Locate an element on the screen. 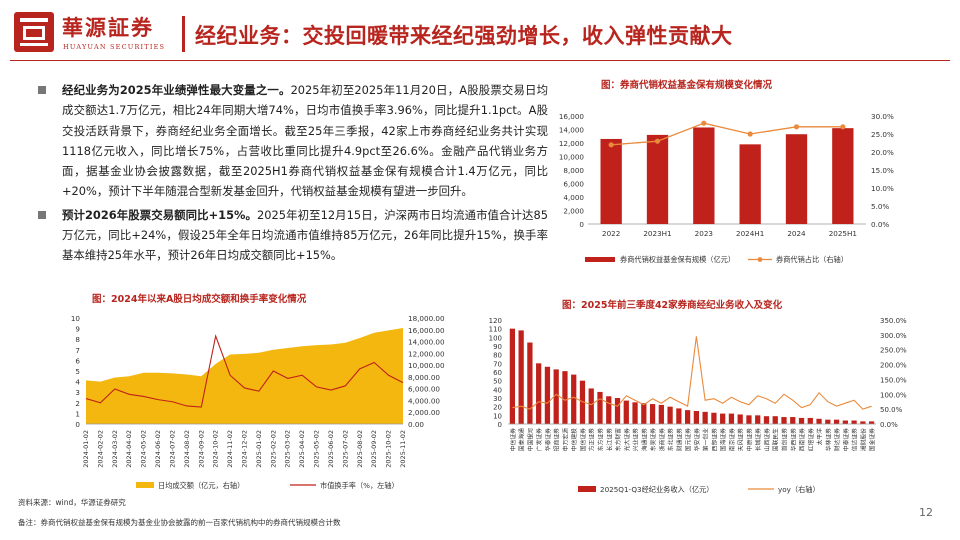 The height and width of the screenshot is (540, 960). y-tick-label: 14,000 is located at coordinates (572, 130).